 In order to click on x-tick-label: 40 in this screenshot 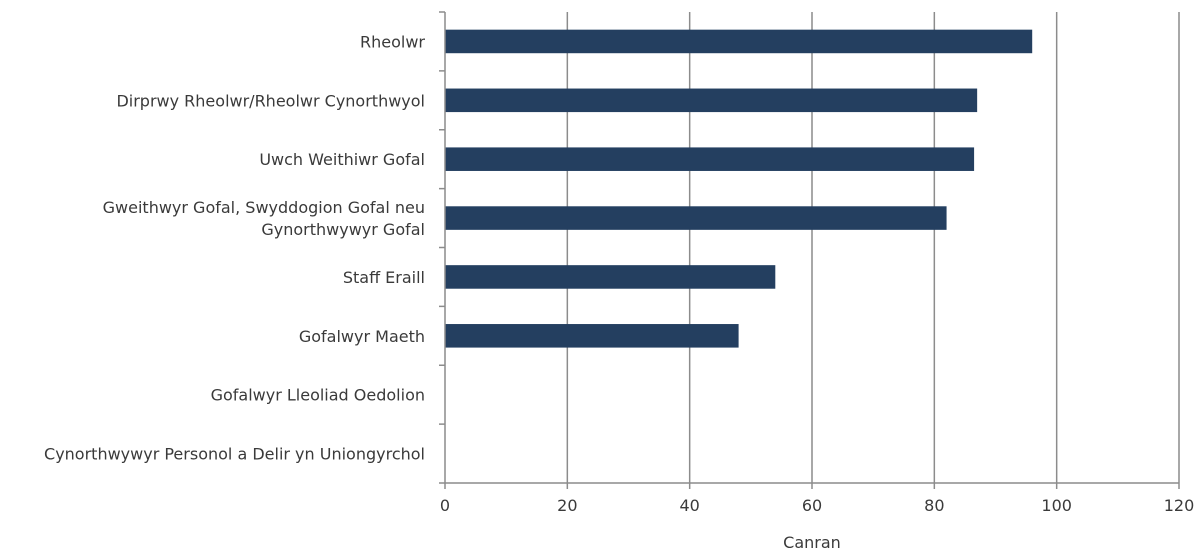, I will do `click(689, 505)`.